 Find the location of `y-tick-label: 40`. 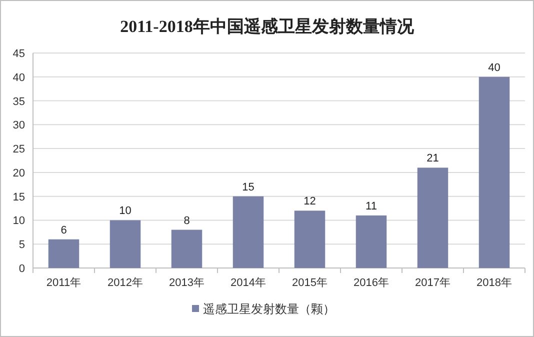

y-tick-label: 40 is located at coordinates (18, 78).